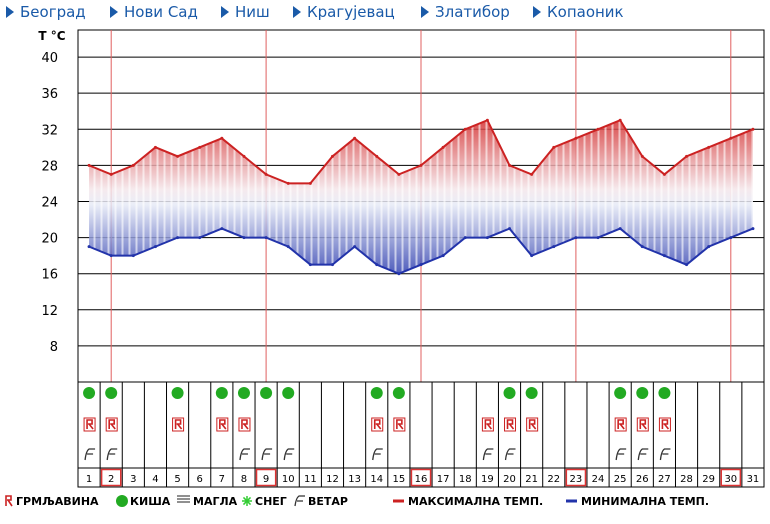  What do you see at coordinates (155, 479) in the screenshot?
I see `x-tick-label: 4` at bounding box center [155, 479].